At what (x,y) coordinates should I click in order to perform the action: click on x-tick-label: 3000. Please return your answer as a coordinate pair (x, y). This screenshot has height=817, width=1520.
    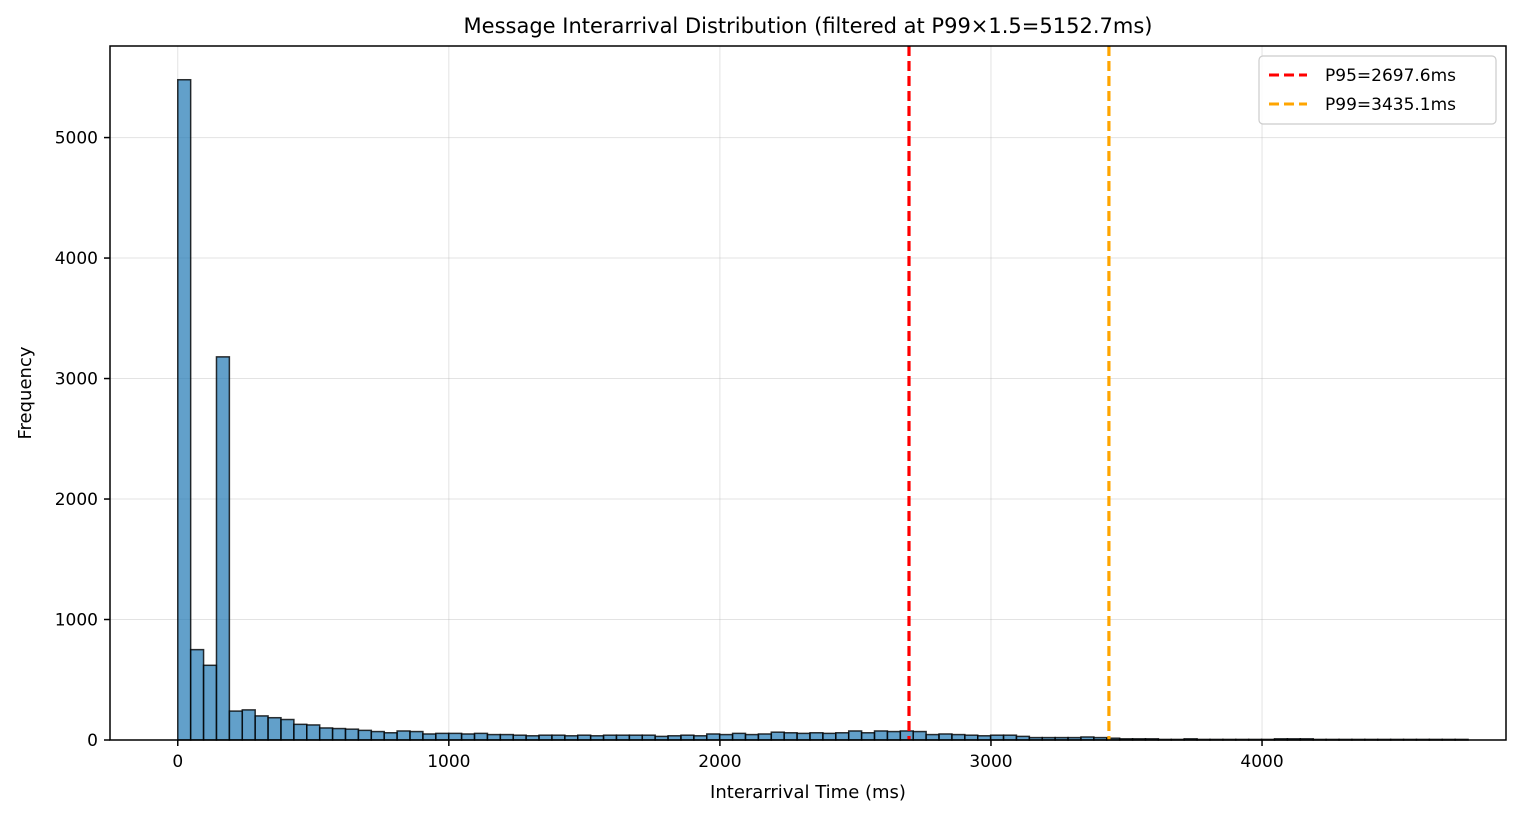
    Looking at the image, I should click on (990, 762).